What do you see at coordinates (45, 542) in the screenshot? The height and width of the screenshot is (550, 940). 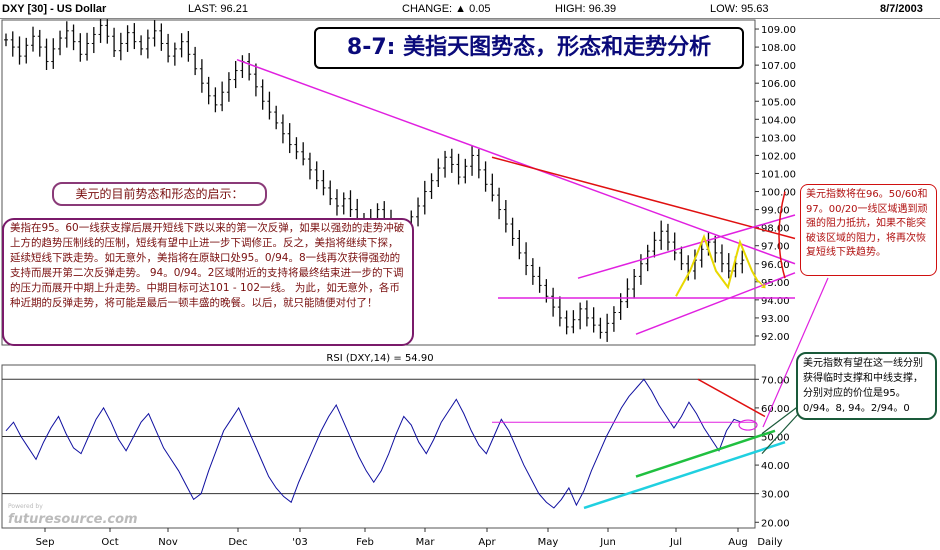 I see `xtick-label: Sep` at bounding box center [45, 542].